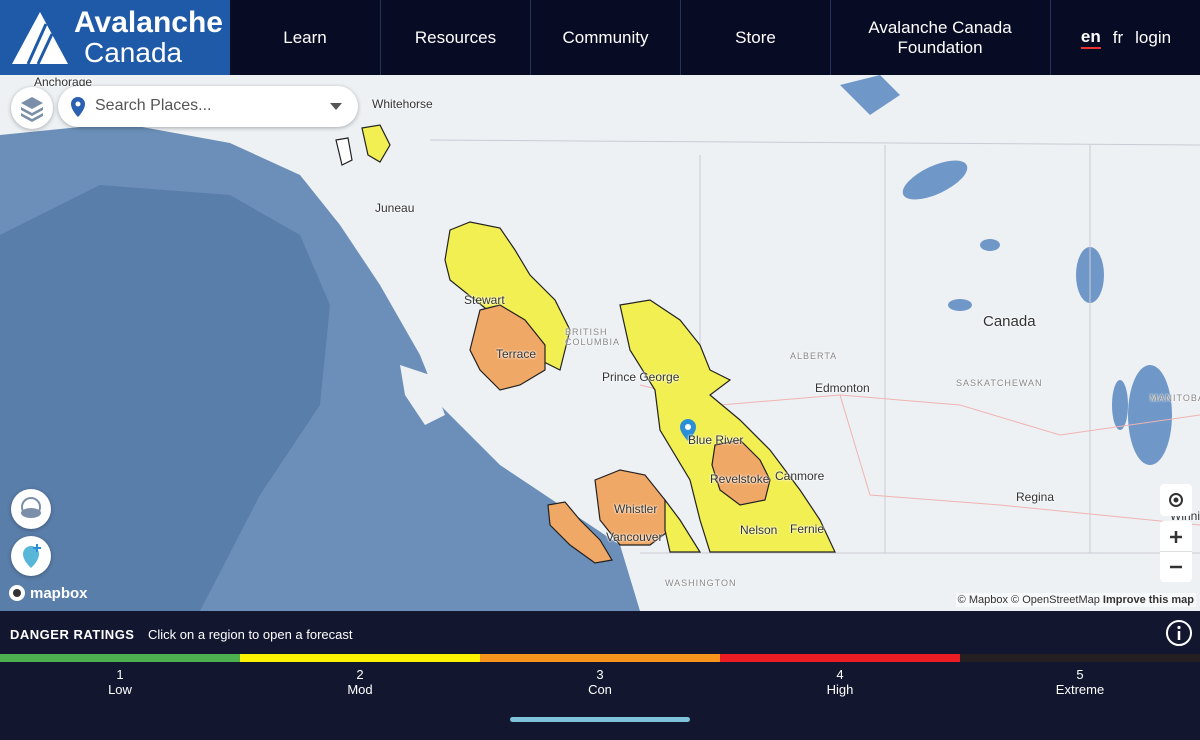 This screenshot has height=740, width=1200. What do you see at coordinates (1009, 321) in the screenshot?
I see `map-label: Canada` at bounding box center [1009, 321].